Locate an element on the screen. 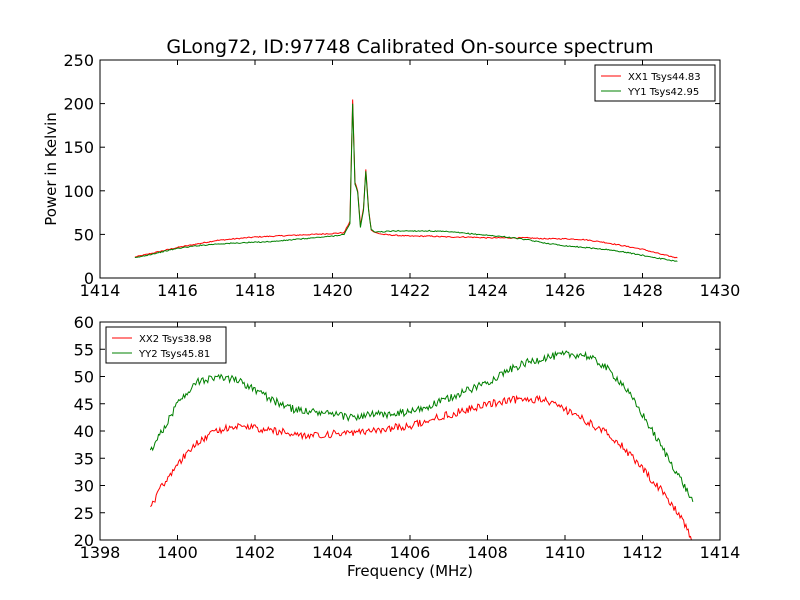 This screenshot has height=600, width=800. bottom-y-tick-label: 20 is located at coordinates (84, 540).